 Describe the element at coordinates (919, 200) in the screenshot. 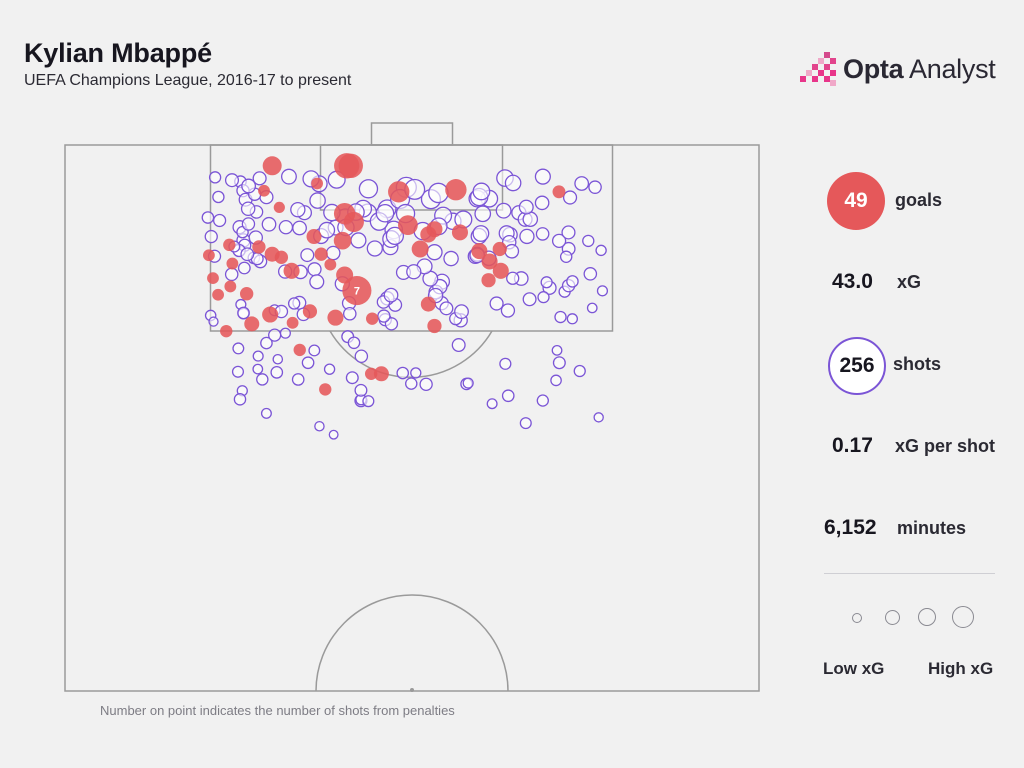

I see `goals-label: goals` at that location.